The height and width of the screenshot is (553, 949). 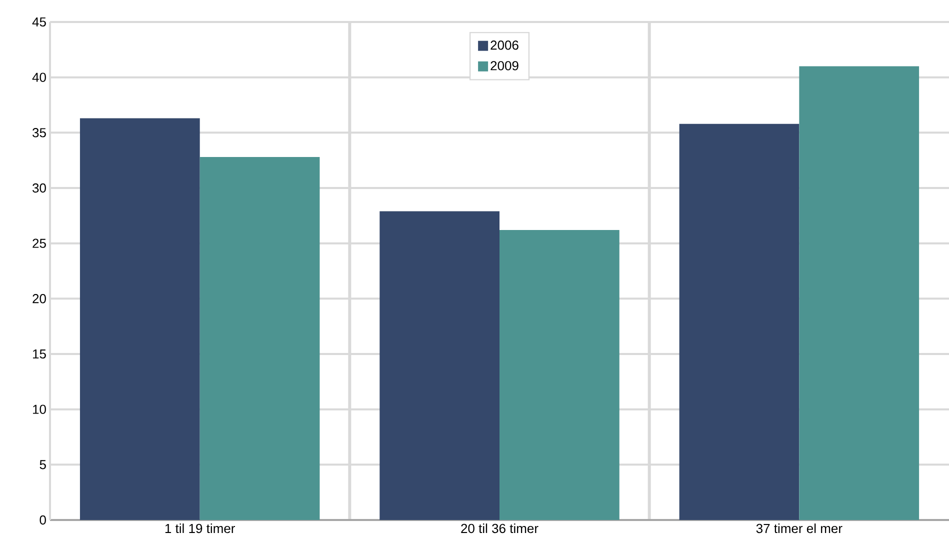 What do you see at coordinates (499, 529) in the screenshot?
I see `x-tick-label: 20 til 36 timer` at bounding box center [499, 529].